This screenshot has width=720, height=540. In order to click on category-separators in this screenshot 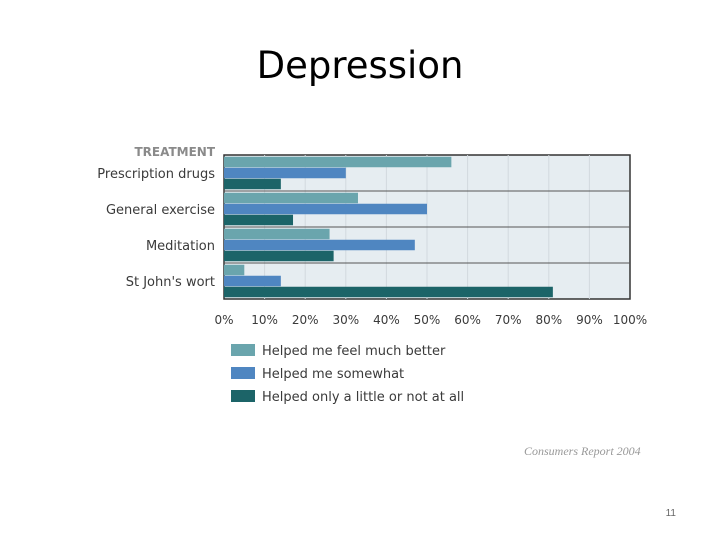, I will do `click(427, 227)`.